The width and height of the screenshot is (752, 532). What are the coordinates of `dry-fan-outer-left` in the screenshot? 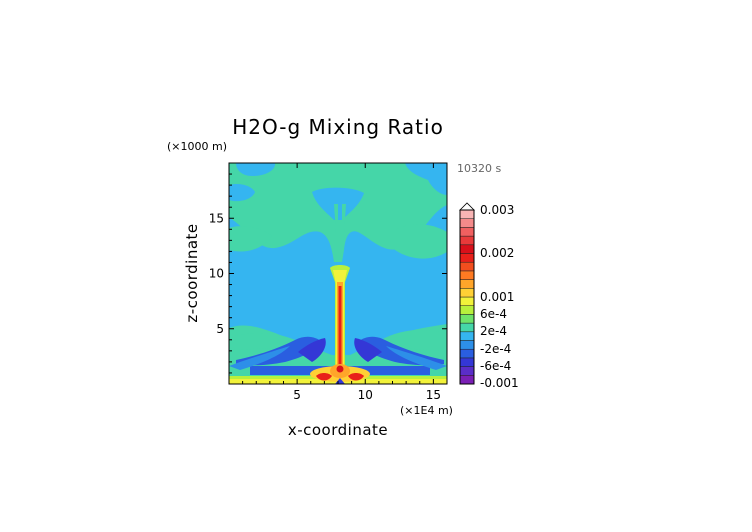 It's located at (259, 358).